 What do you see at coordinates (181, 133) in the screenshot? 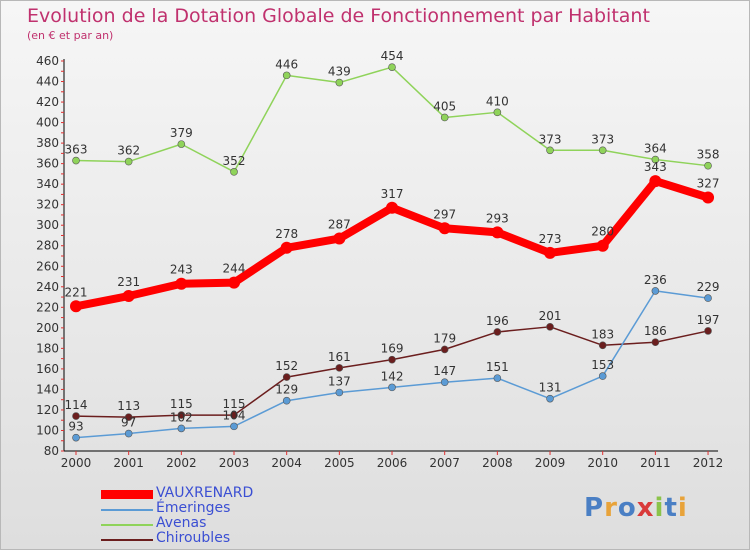
I see `data-label: 379` at bounding box center [181, 133].